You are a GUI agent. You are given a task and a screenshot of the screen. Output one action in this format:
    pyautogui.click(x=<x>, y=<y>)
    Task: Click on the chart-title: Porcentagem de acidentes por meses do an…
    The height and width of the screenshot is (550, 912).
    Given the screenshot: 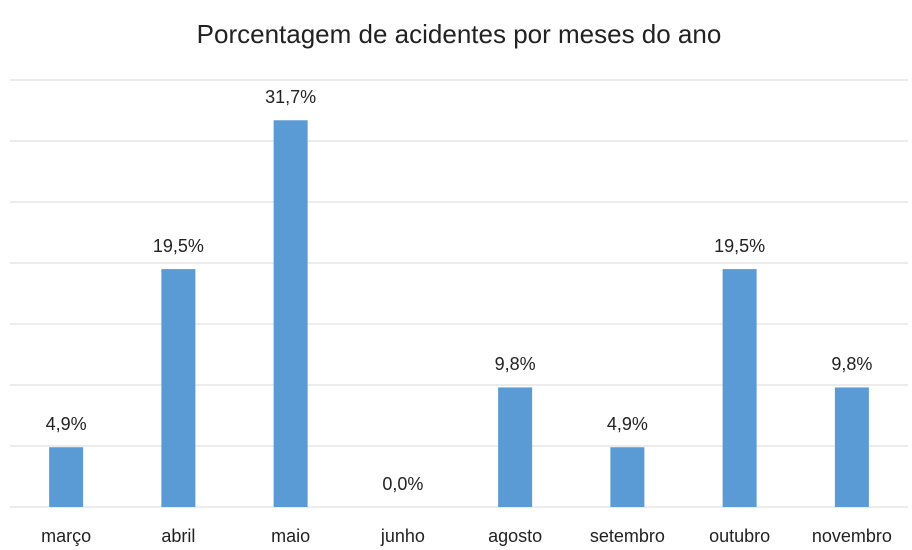 What is the action you would take?
    pyautogui.click(x=459, y=34)
    